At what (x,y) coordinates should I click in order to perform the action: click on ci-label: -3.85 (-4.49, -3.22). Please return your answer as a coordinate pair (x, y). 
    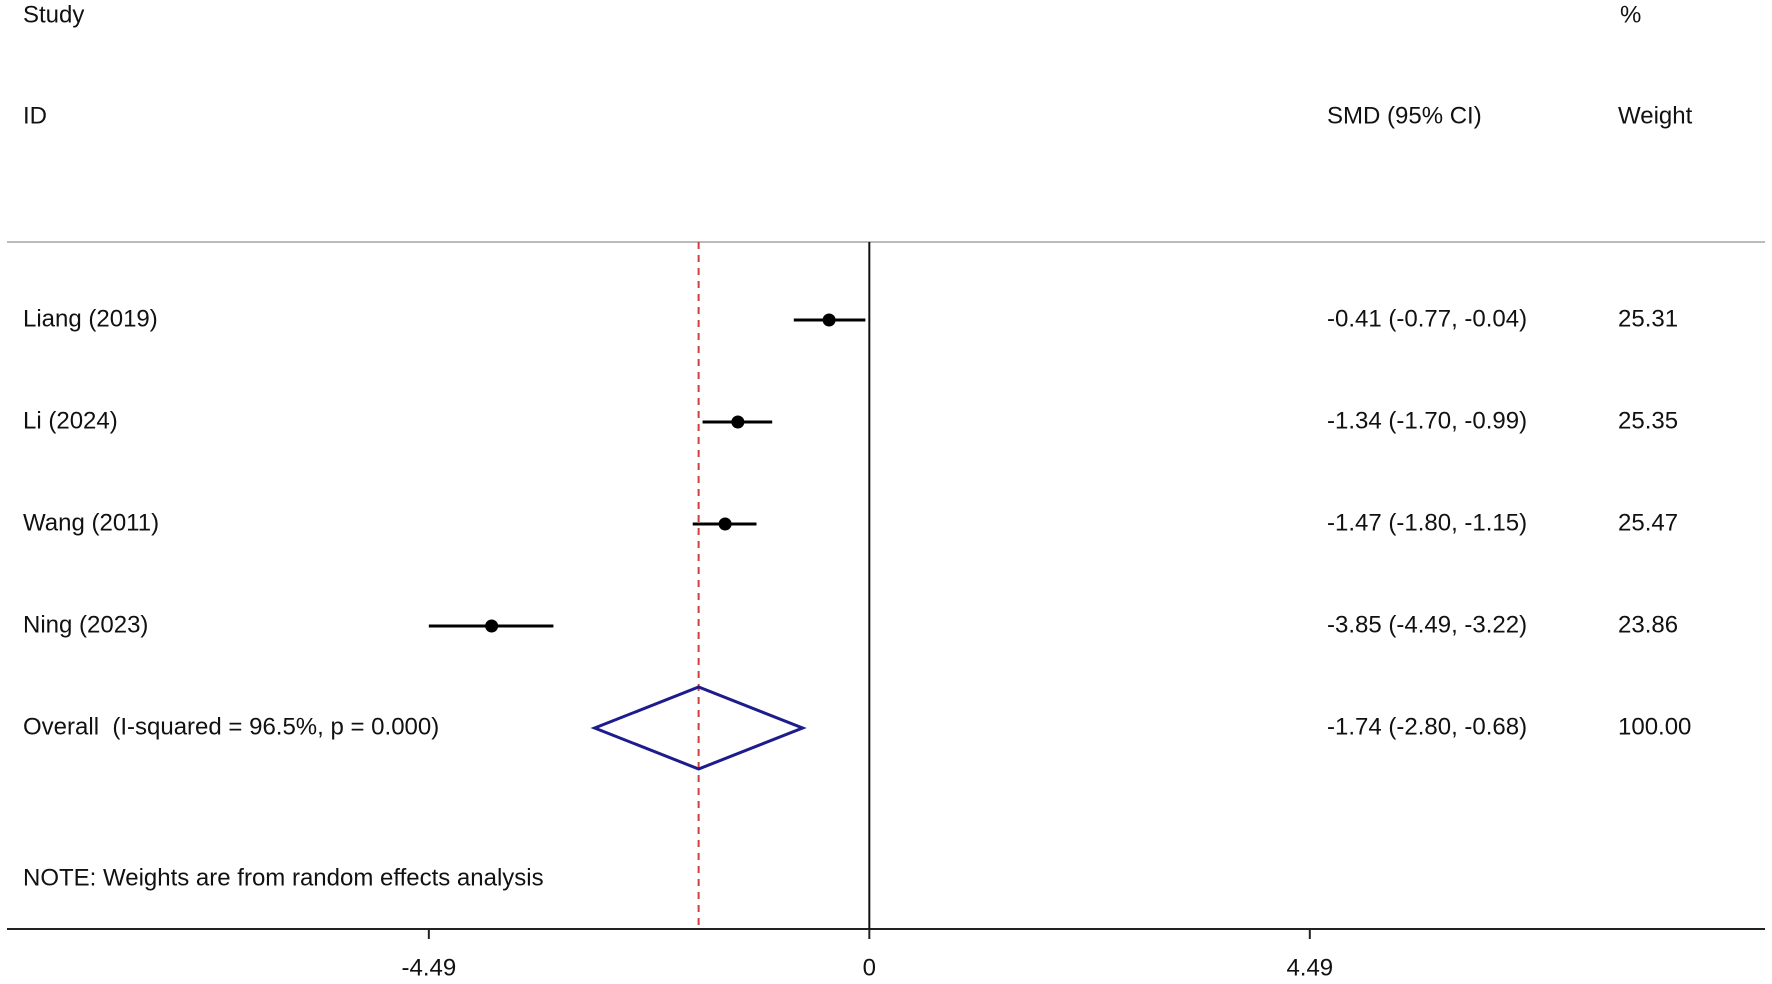
    Looking at the image, I should click on (1427, 624).